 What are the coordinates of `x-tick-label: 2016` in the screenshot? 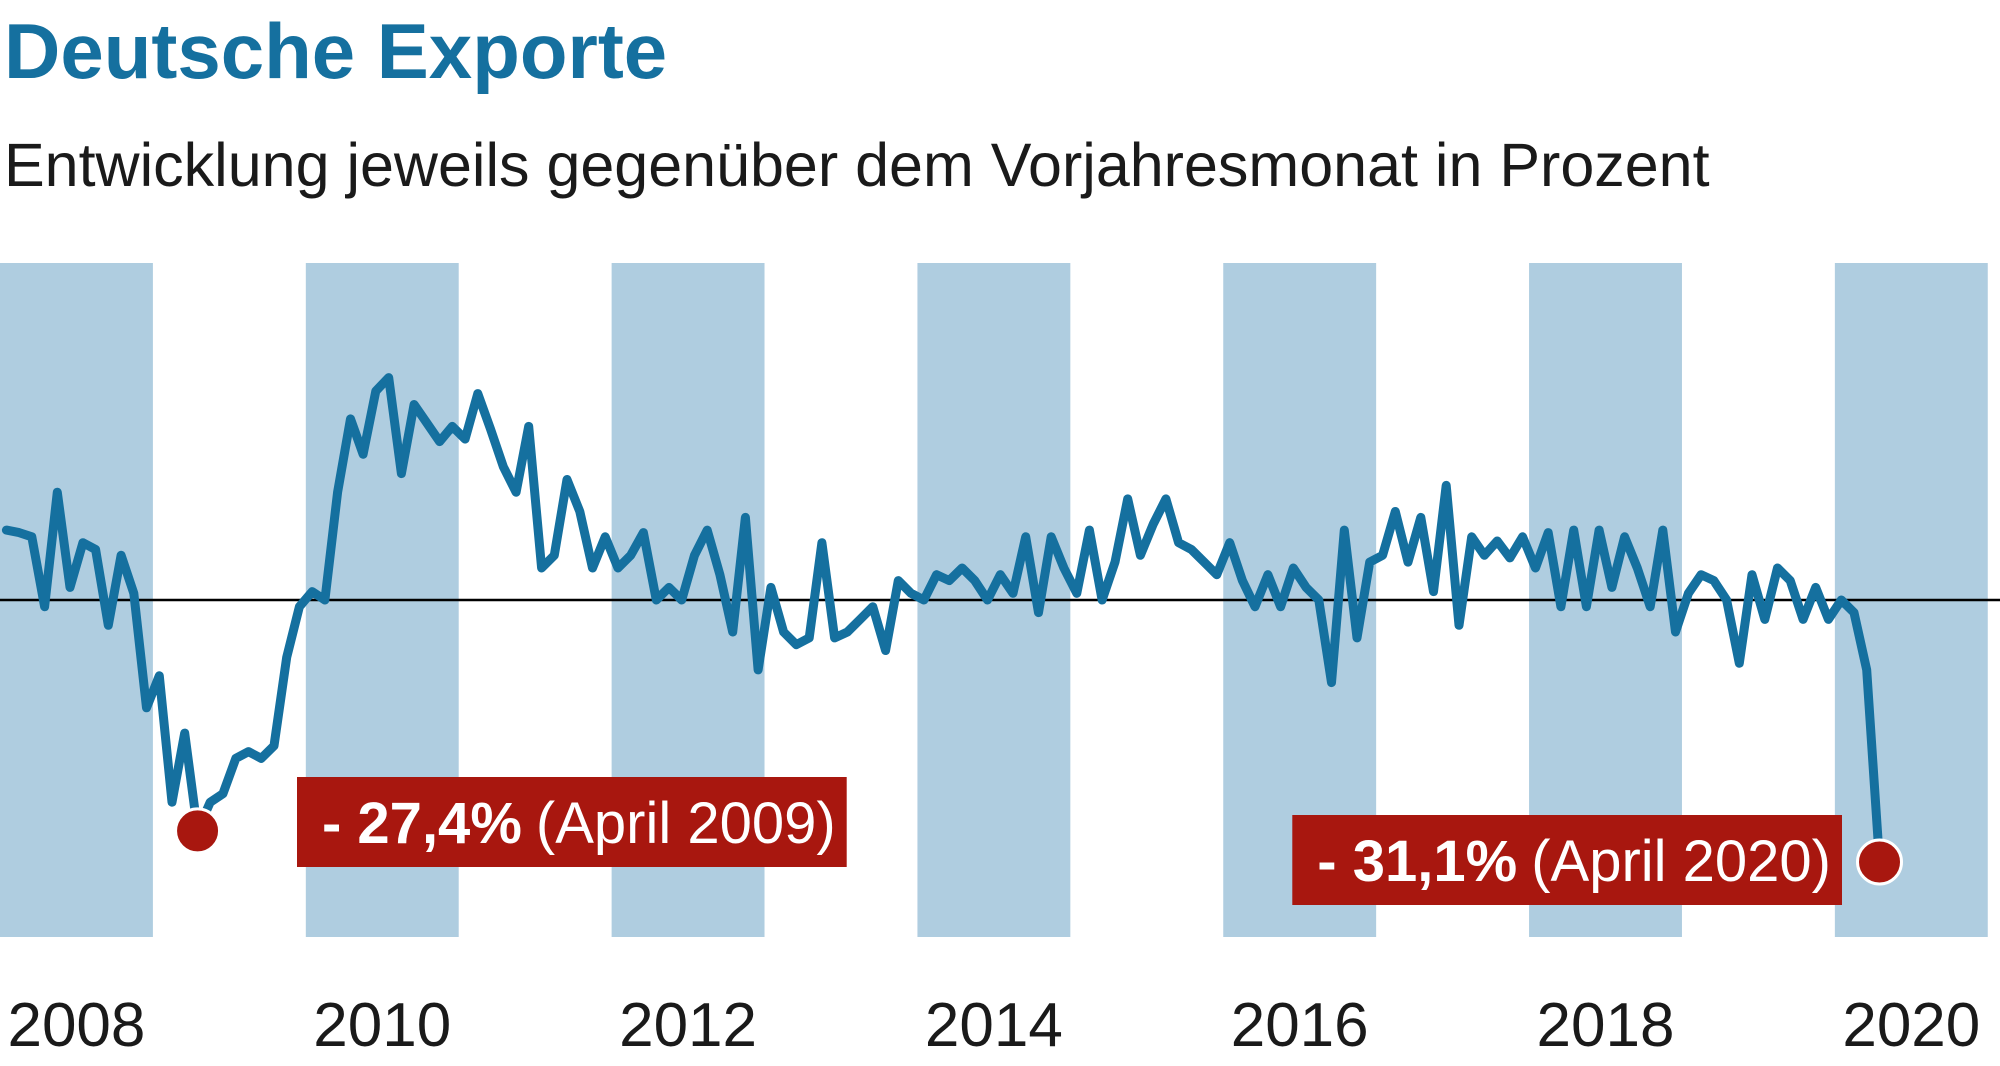 It's located at (1300, 1025).